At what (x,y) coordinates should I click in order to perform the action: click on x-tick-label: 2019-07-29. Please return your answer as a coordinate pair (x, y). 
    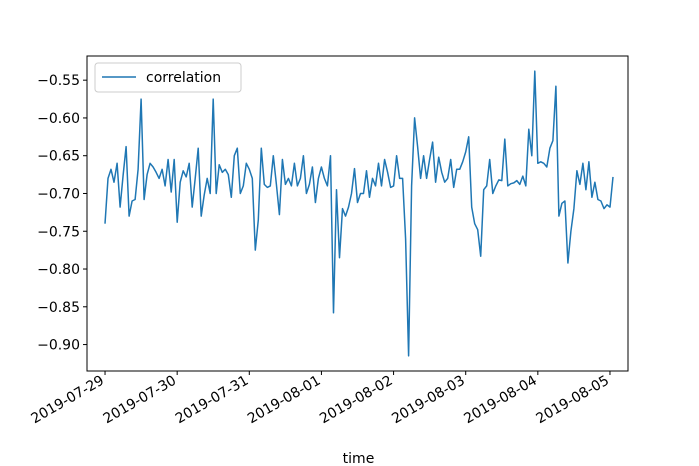
    Looking at the image, I should click on (68, 400).